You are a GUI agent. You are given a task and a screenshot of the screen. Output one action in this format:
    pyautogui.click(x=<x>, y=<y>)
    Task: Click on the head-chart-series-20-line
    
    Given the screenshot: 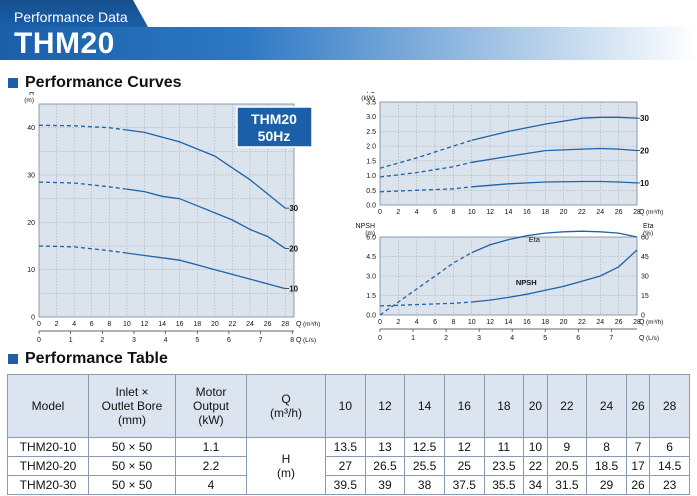 What is the action you would take?
    pyautogui.click(x=206, y=218)
    